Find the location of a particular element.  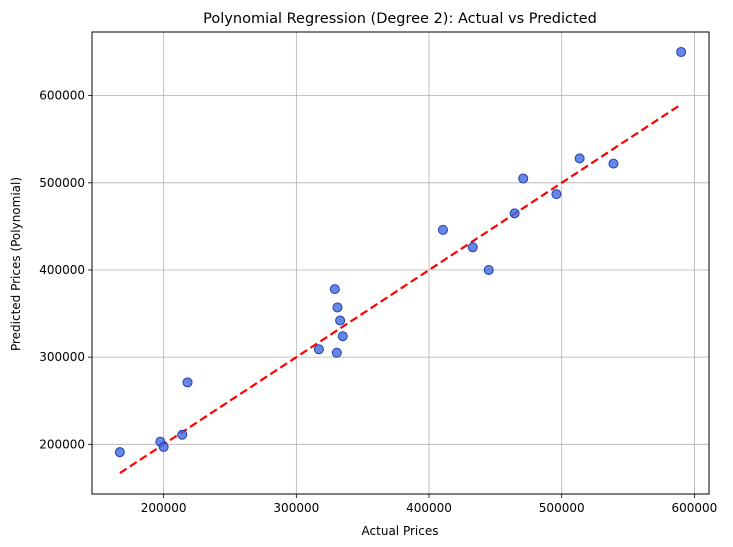

x-tick-label: 600000 is located at coordinates (694, 508).